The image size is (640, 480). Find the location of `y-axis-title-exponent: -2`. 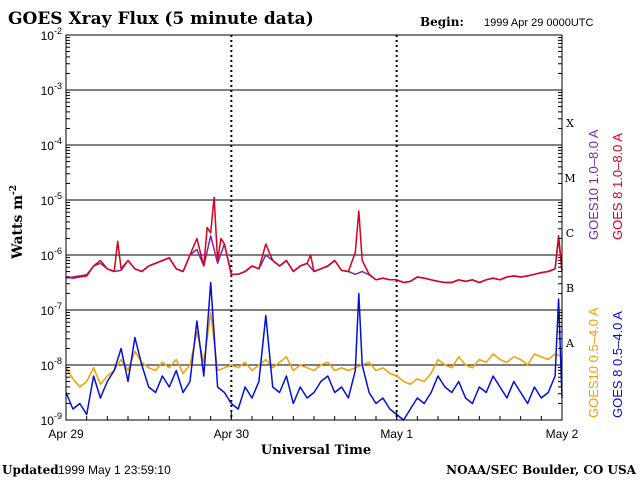

y-axis-title-exponent: -2 is located at coordinates (14, 190).